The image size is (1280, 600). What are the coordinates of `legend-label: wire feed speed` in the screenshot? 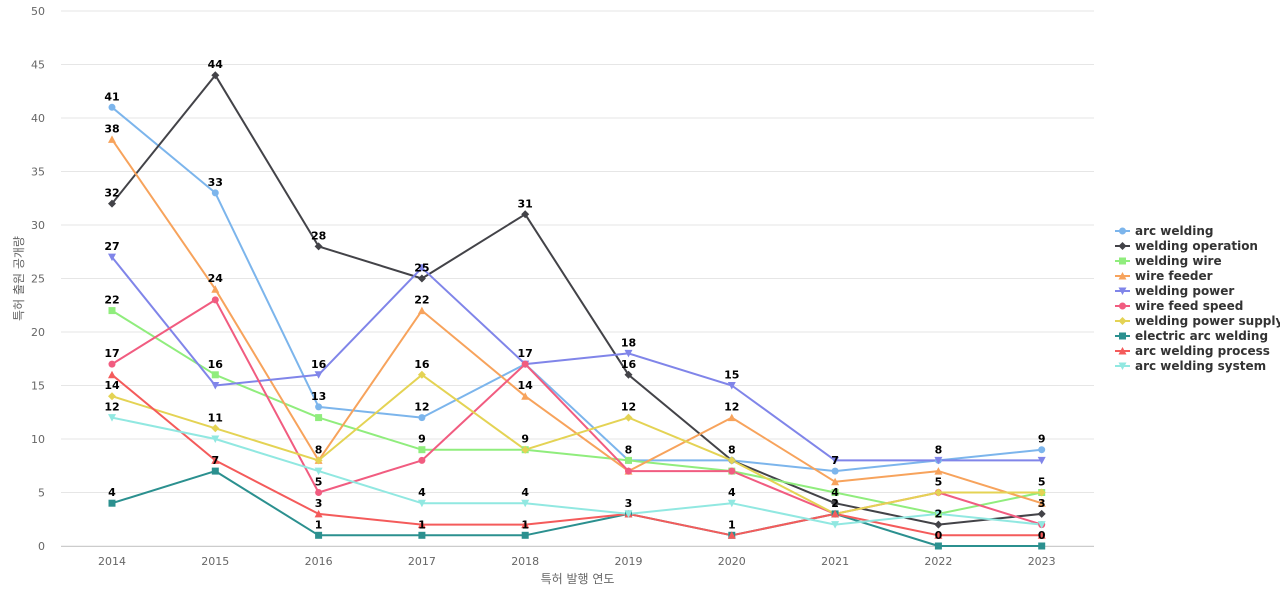 It's located at (1189, 306).